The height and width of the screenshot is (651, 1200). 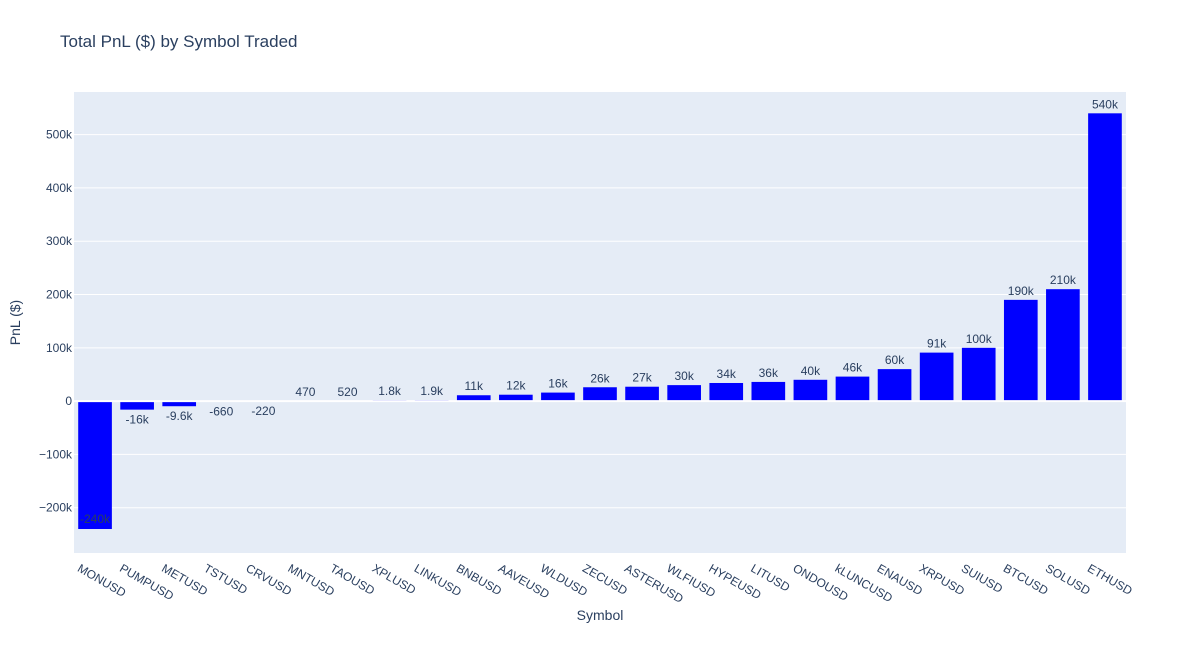 What do you see at coordinates (225, 579) in the screenshot?
I see `x-tick-label: TSTUSD` at bounding box center [225, 579].